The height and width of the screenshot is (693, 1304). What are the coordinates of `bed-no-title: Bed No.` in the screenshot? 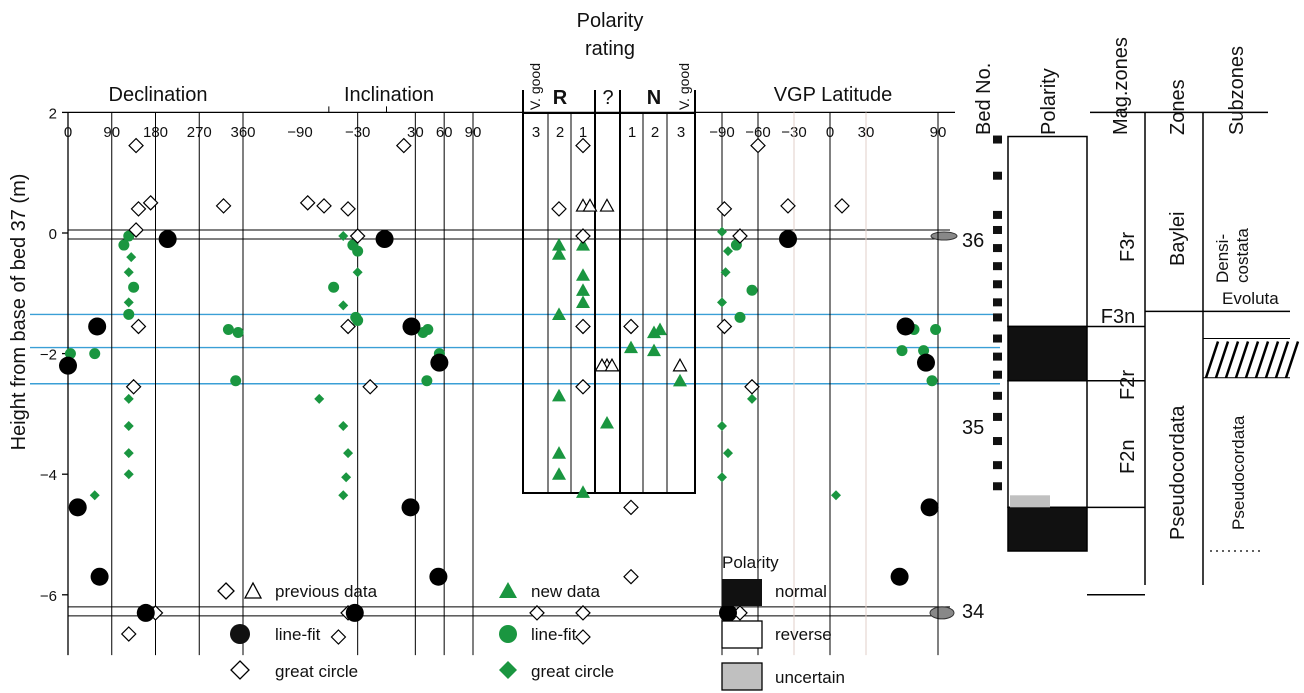 It's located at (984, 99).